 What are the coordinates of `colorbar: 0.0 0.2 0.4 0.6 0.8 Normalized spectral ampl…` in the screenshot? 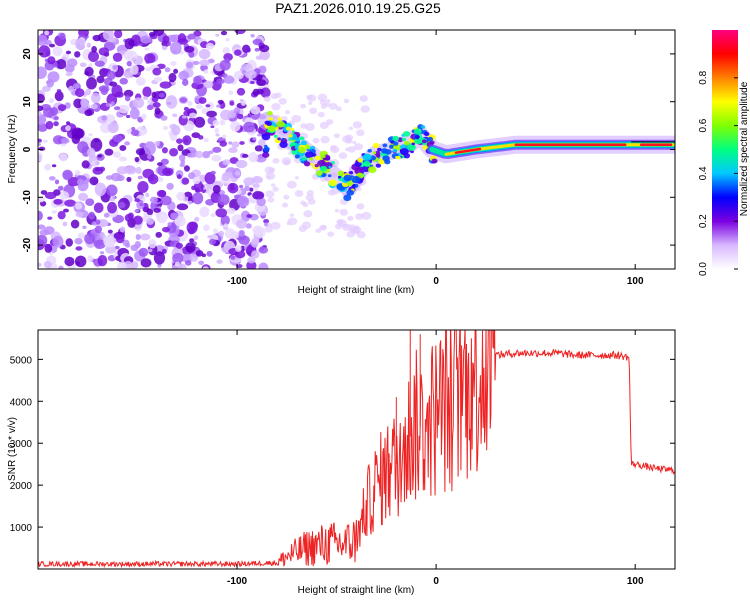 It's located at (724, 153).